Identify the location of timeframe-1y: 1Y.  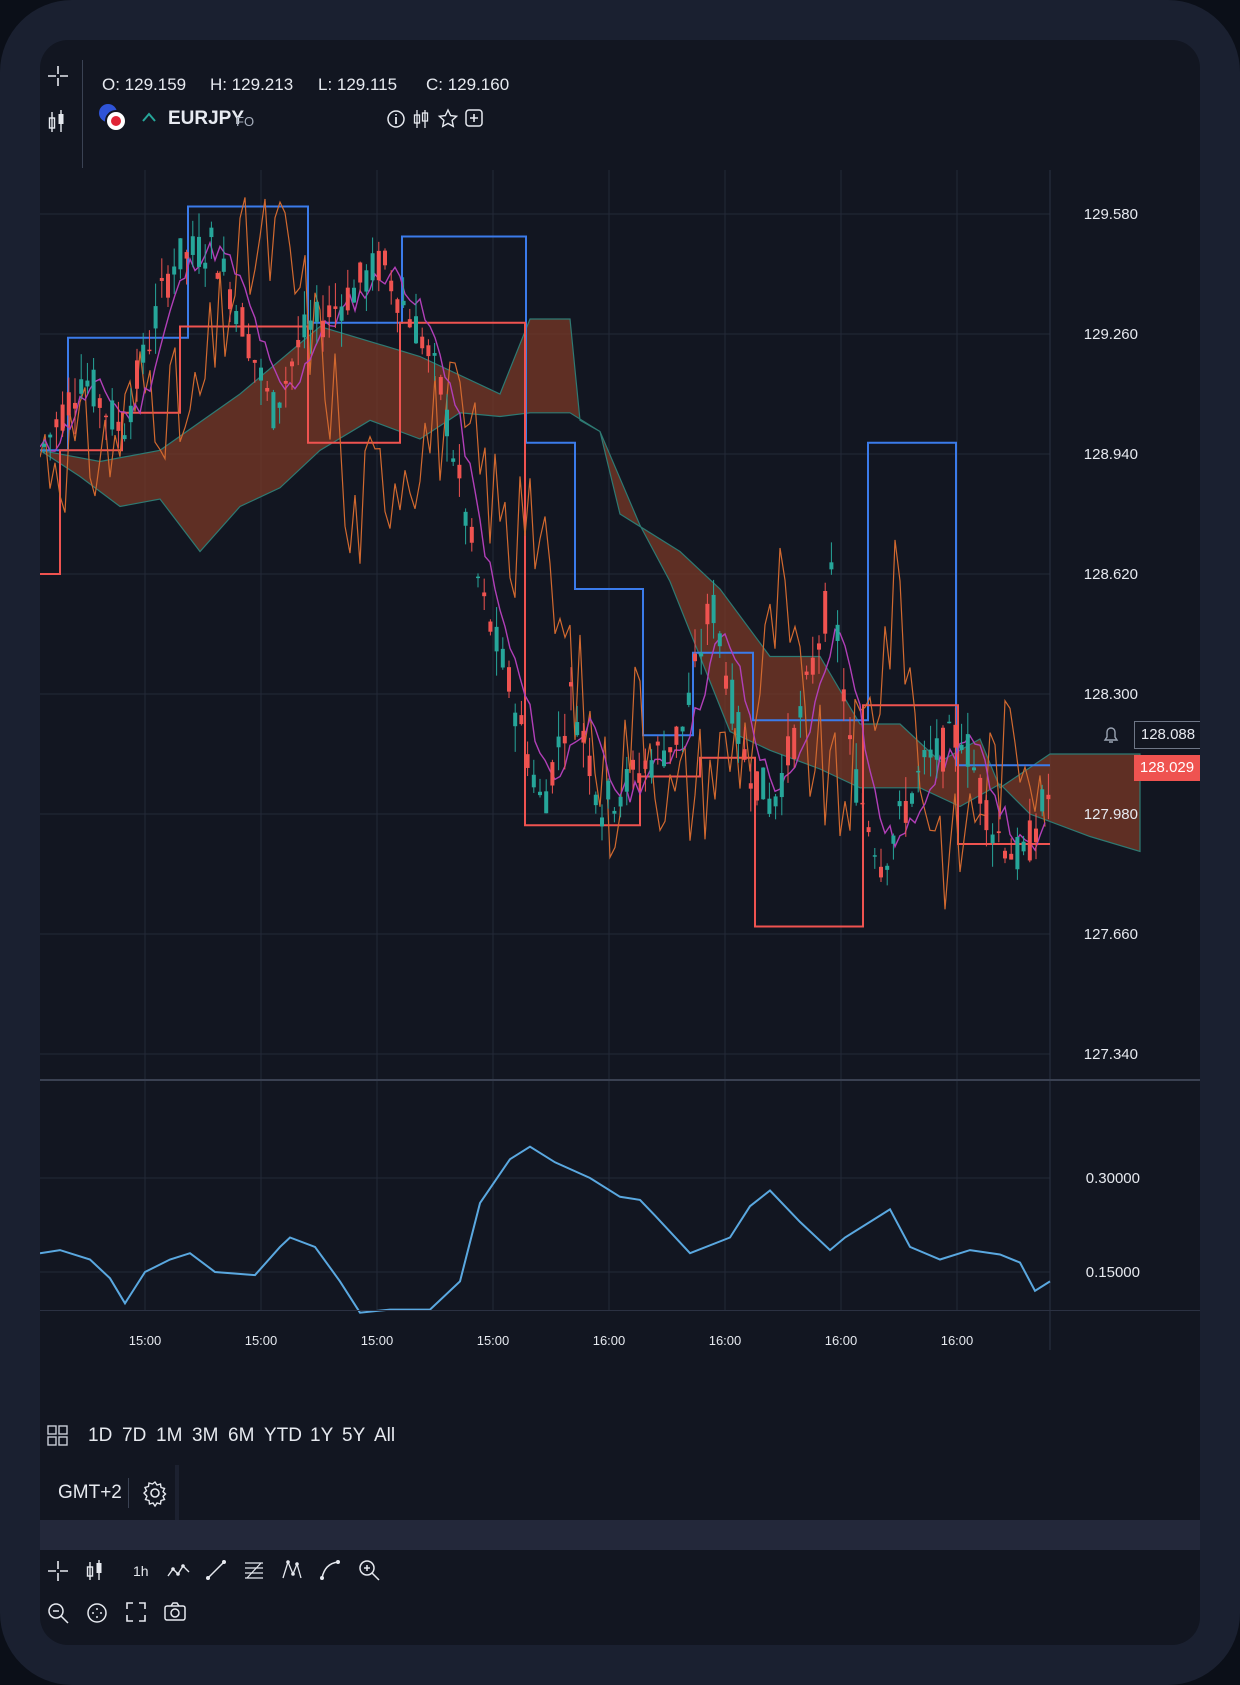
(322, 1435).